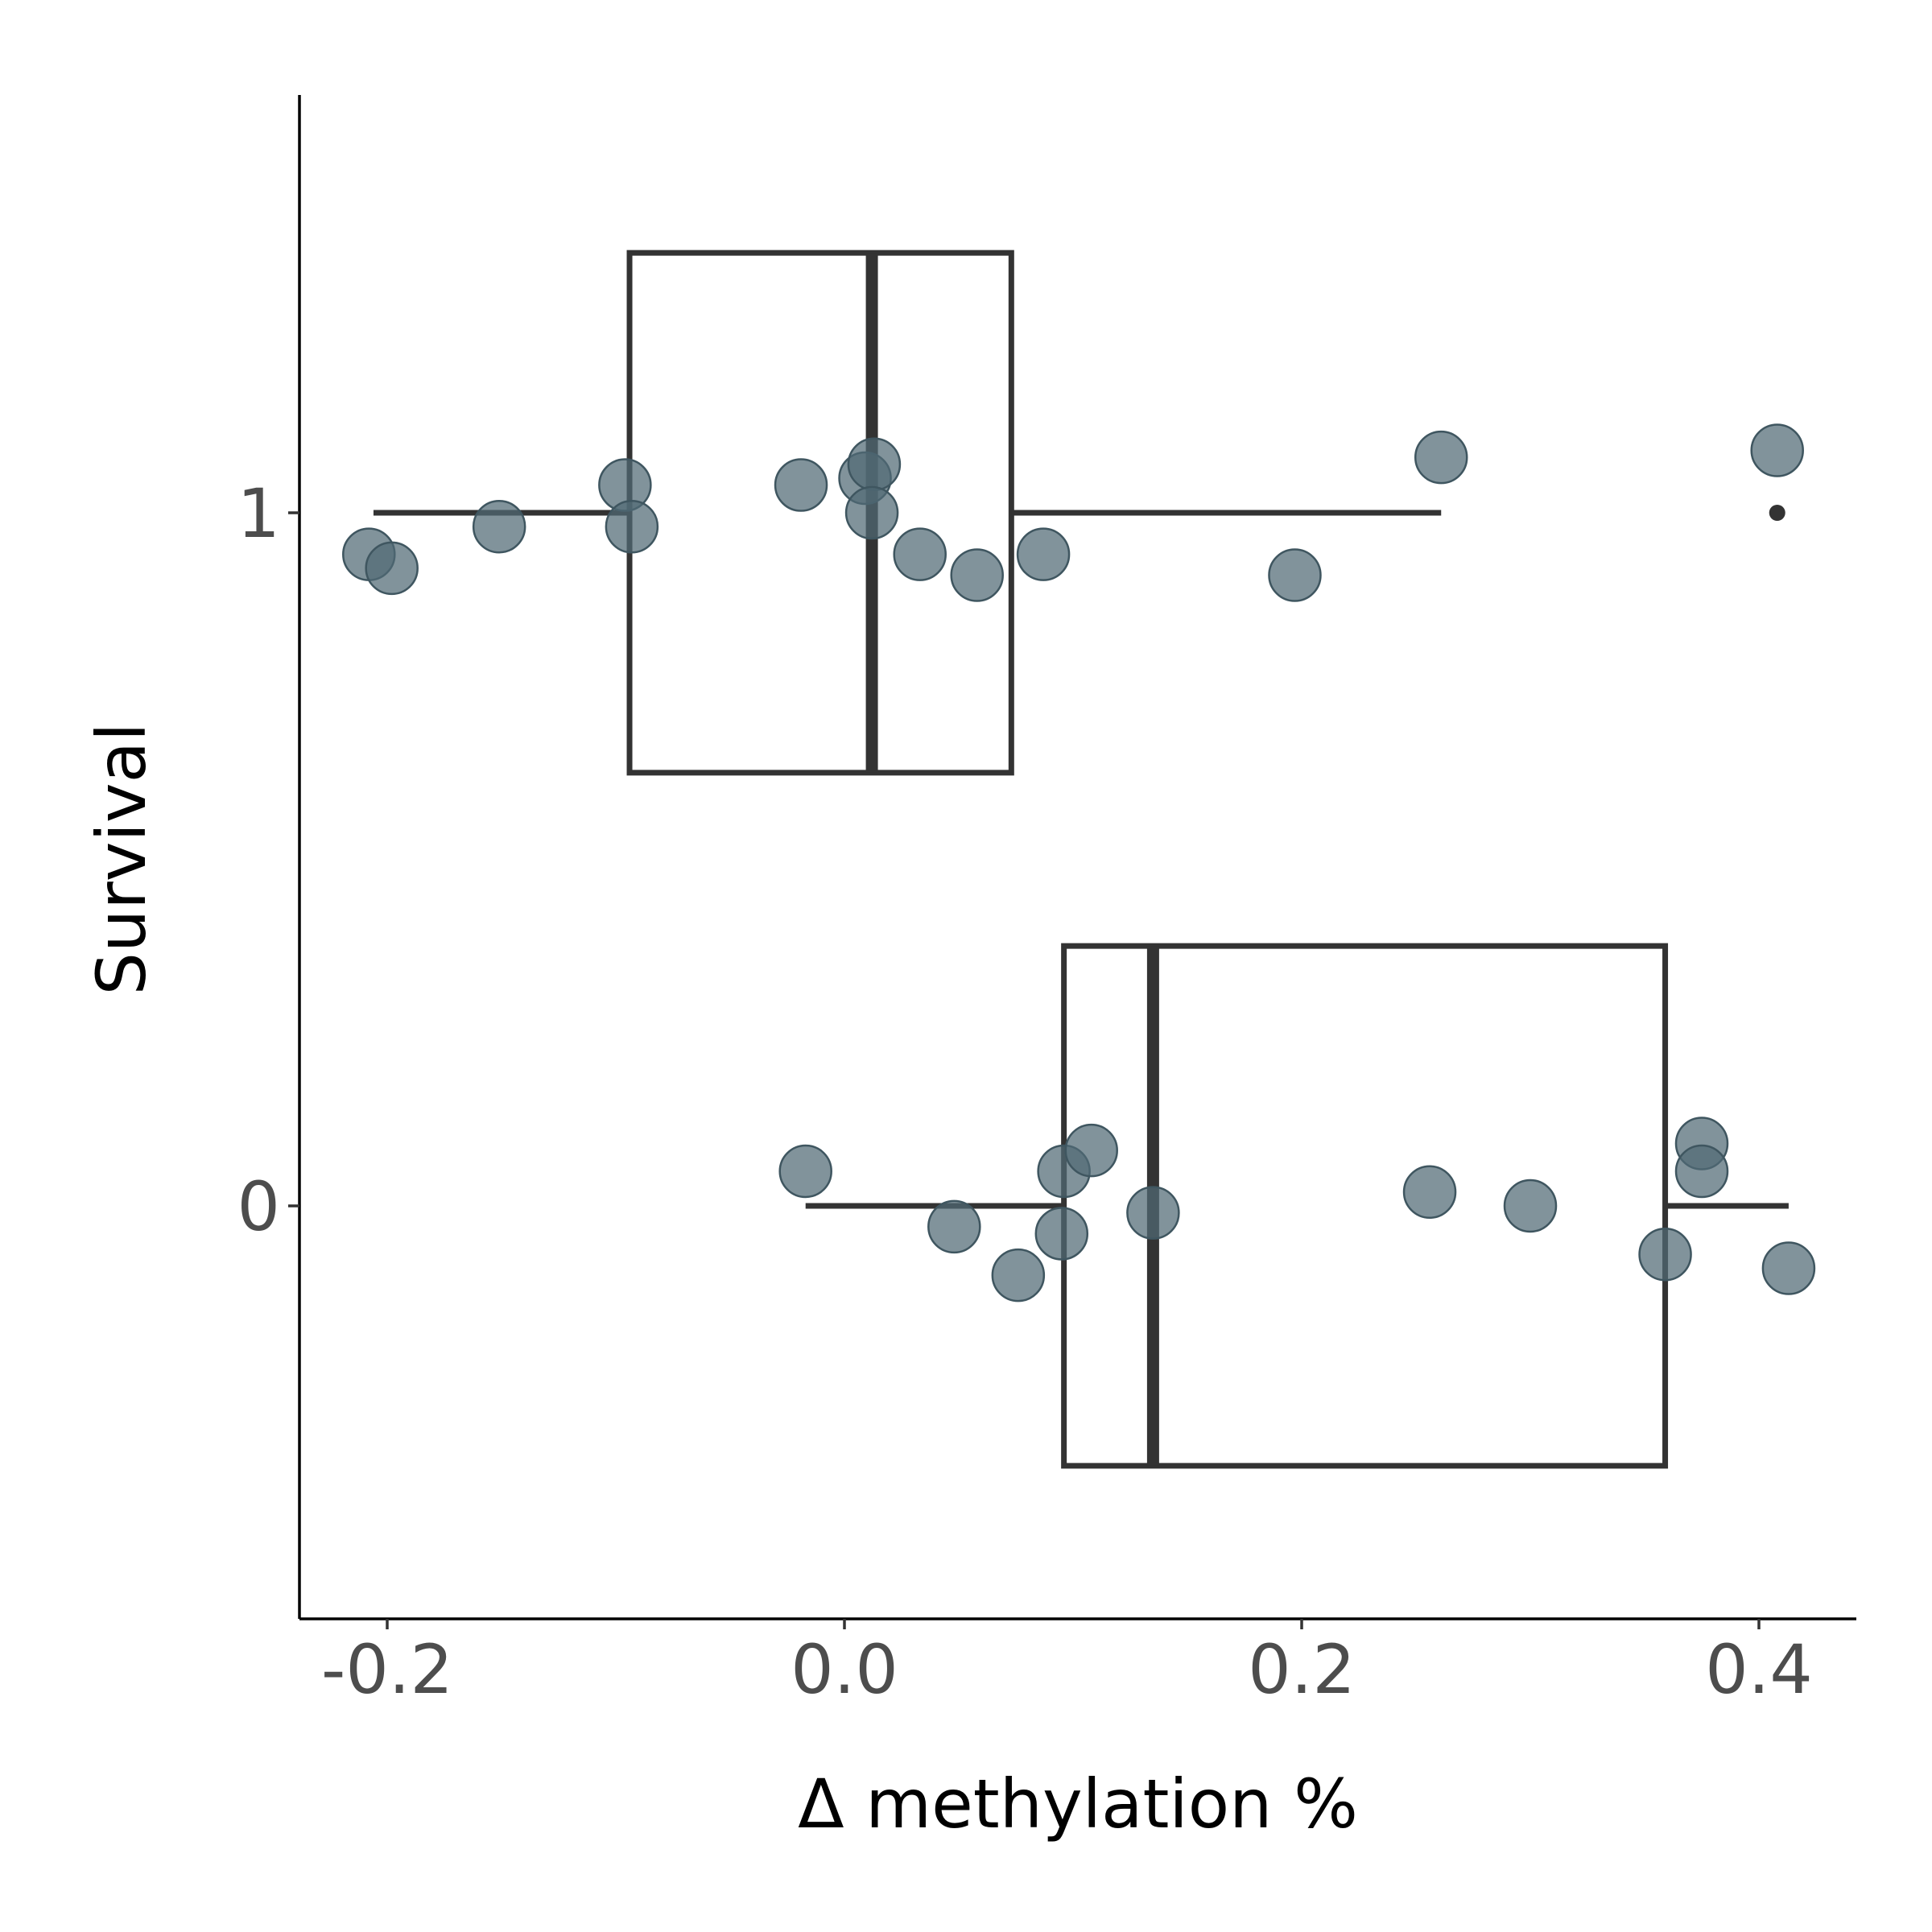  Describe the element at coordinates (258, 513) in the screenshot. I see `y-tick-label: 1` at that location.